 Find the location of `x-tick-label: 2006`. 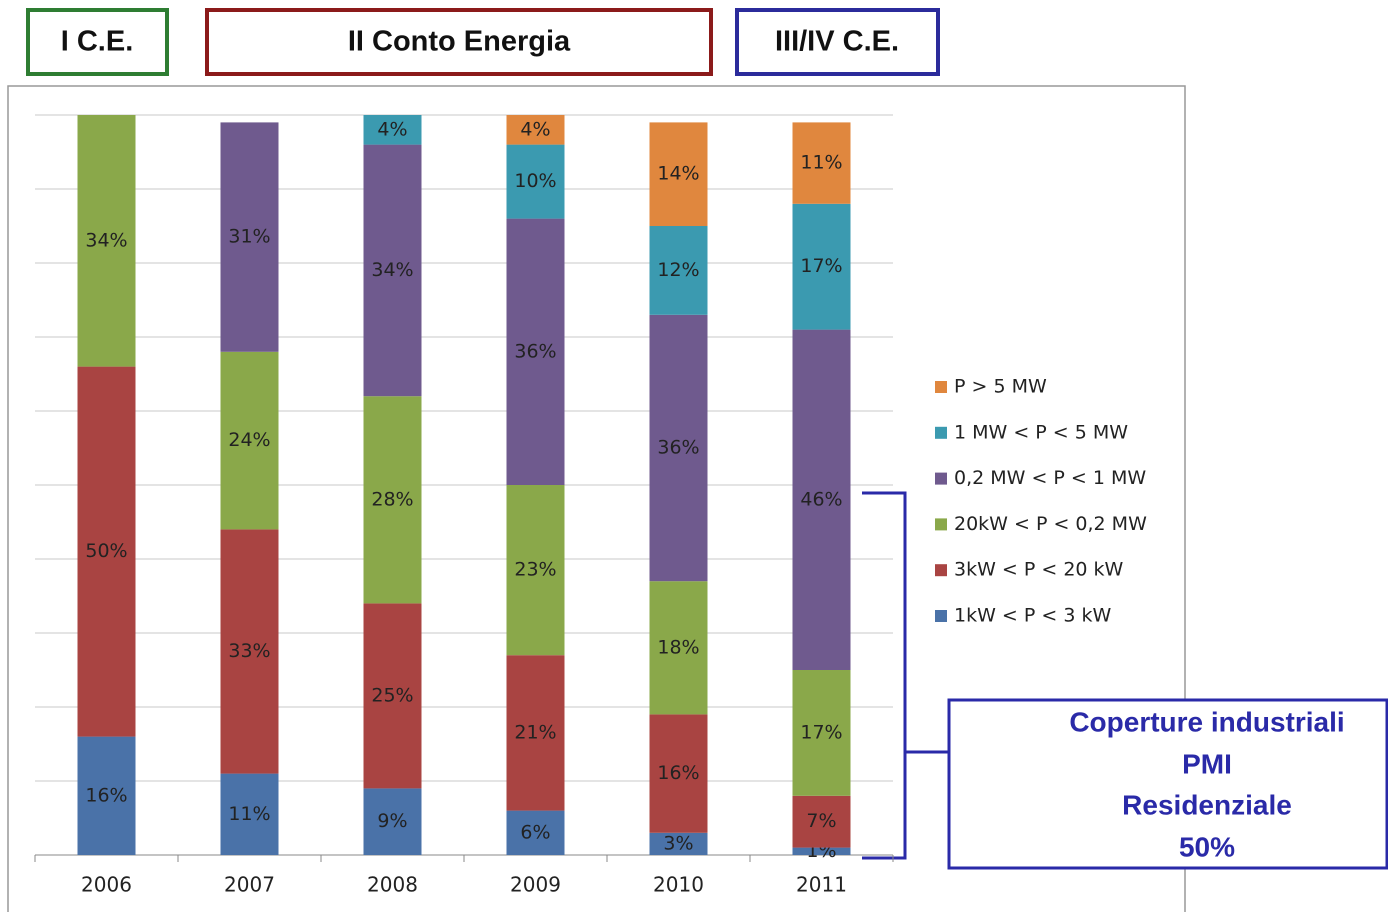

x-tick-label: 2006 is located at coordinates (106, 885).